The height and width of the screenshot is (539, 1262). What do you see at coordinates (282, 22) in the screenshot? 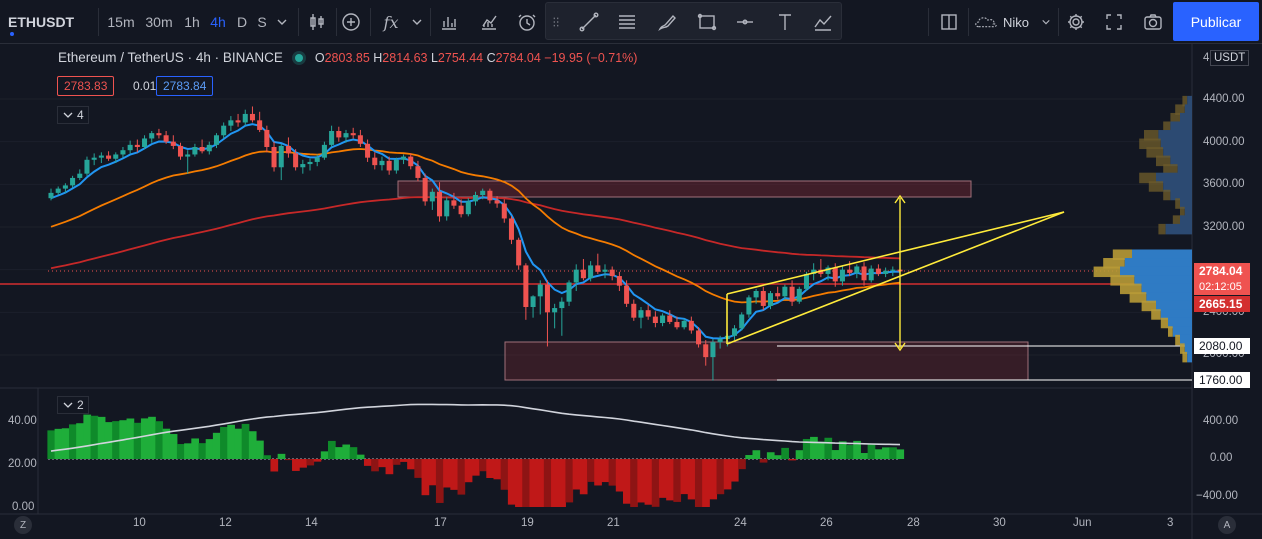
I see `timeframe-dropdown-chevron-icon` at bounding box center [282, 22].